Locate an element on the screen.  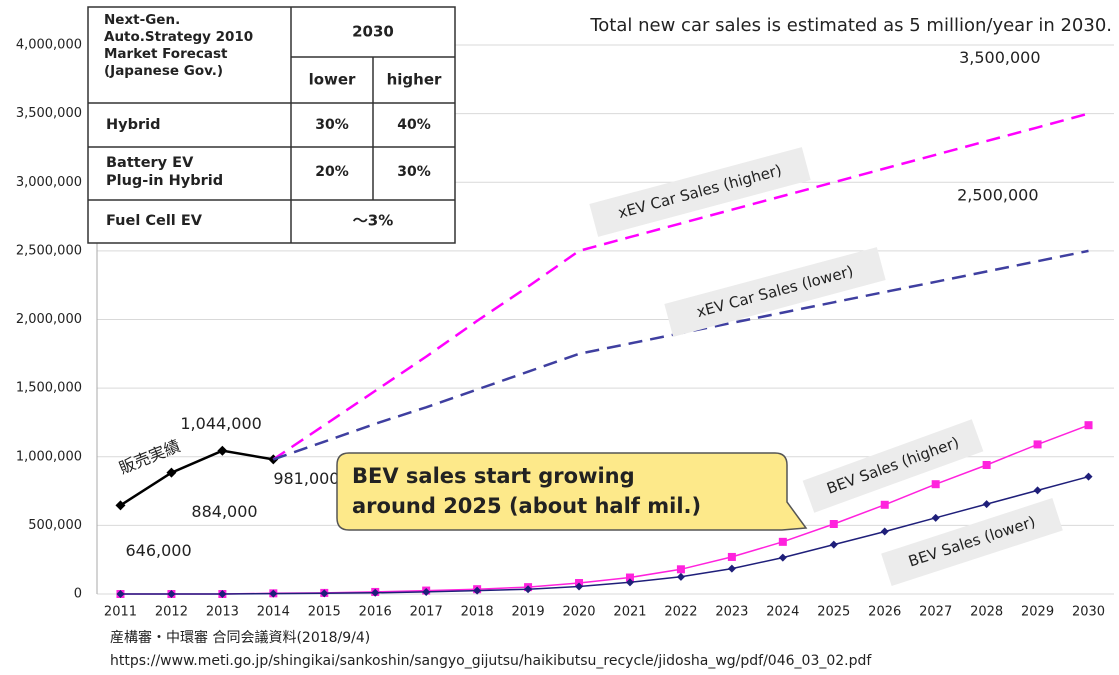
table-cell: Auto.Strategy 2010 is located at coordinates (178, 37).